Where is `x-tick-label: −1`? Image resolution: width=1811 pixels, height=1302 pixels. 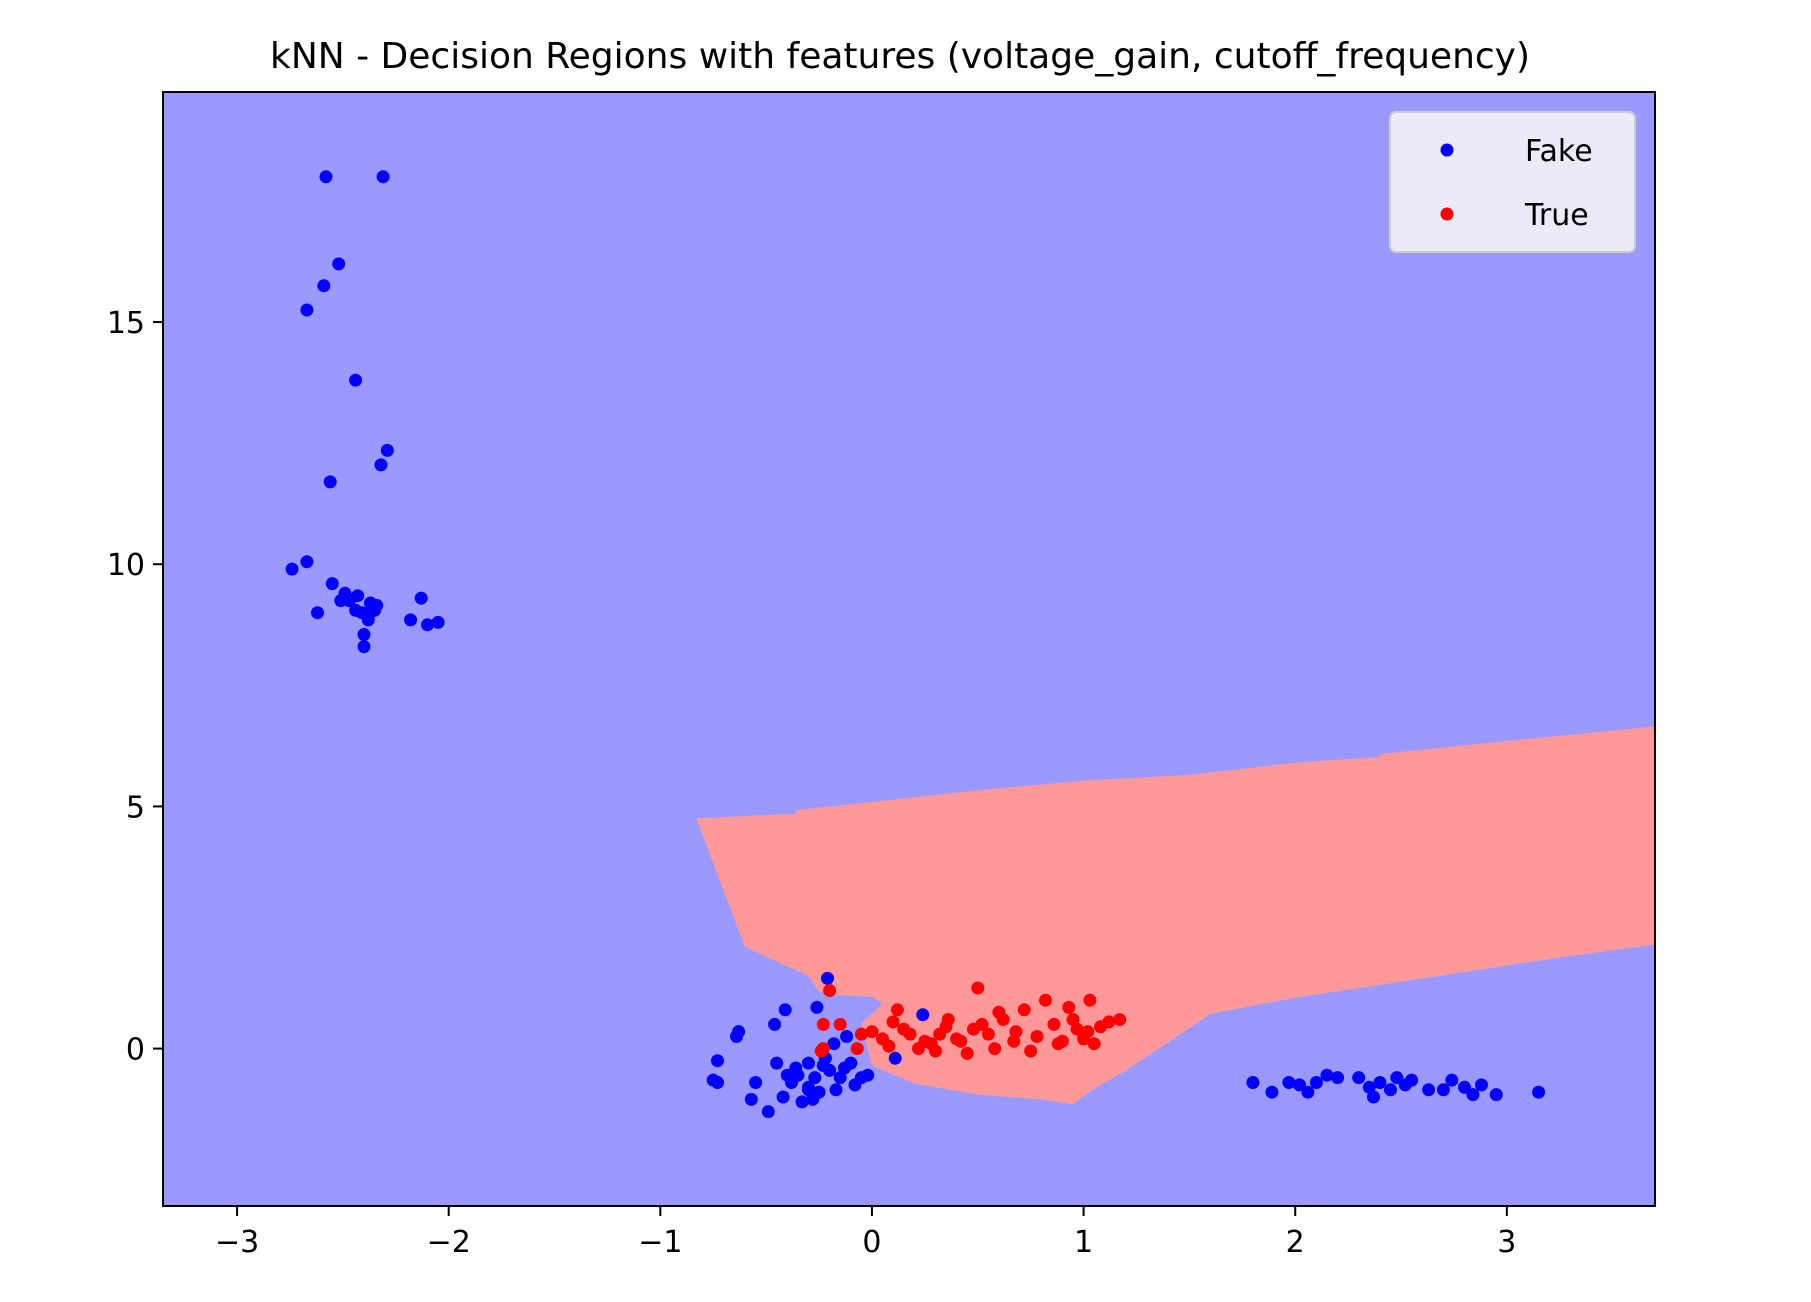
x-tick-label: −1 is located at coordinates (660, 1242).